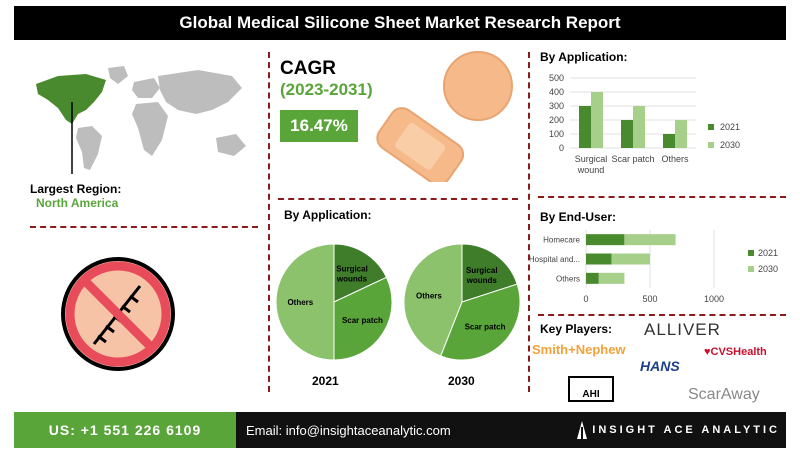 The width and height of the screenshot is (800, 450). I want to click on prohibited-scar-icon, so click(118, 314).